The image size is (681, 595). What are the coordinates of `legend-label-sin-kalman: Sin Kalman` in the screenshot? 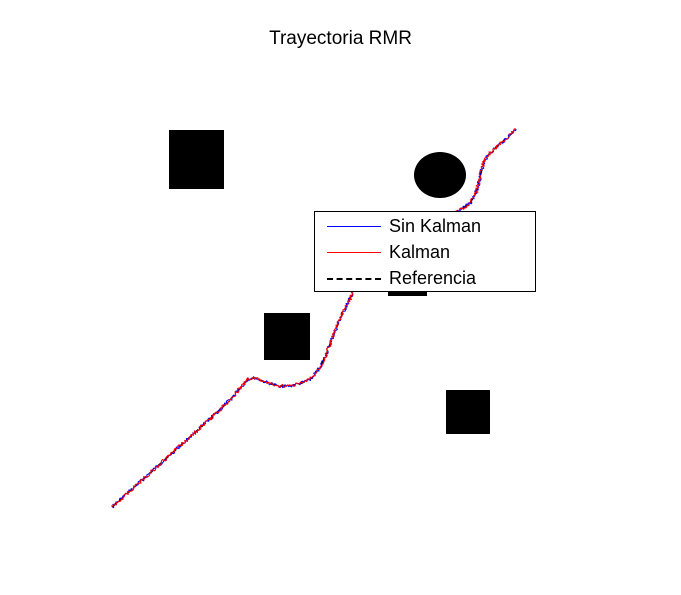 It's located at (435, 226).